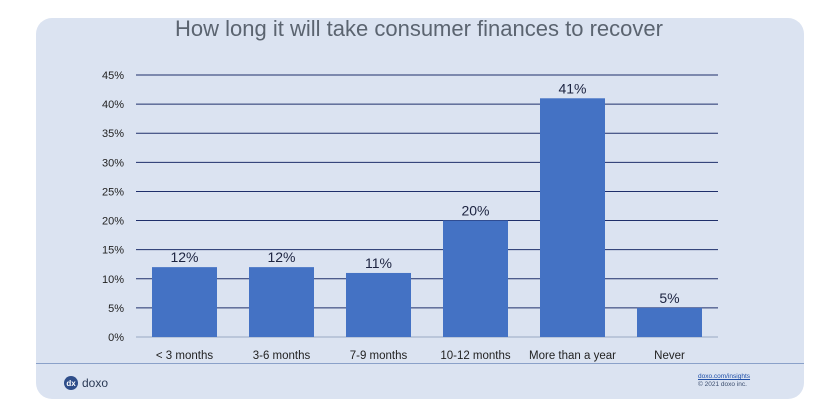 Image resolution: width=838 pixels, height=406 pixels. I want to click on x-tick-label: 10-12 months, so click(475, 356).